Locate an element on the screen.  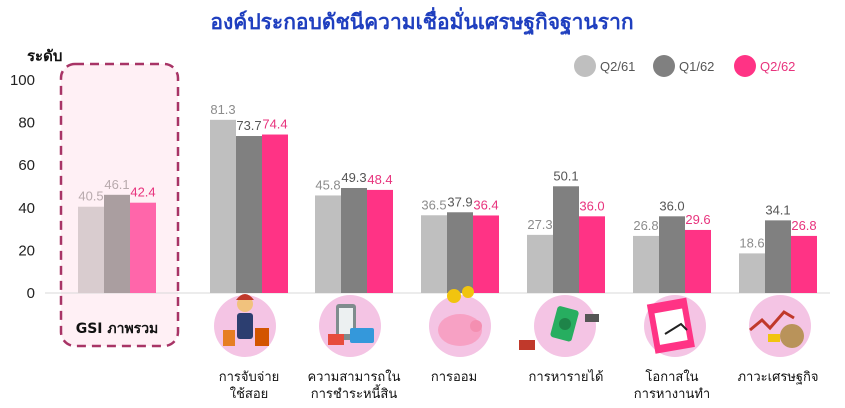
data-label: 40.5 is located at coordinates (90, 196).